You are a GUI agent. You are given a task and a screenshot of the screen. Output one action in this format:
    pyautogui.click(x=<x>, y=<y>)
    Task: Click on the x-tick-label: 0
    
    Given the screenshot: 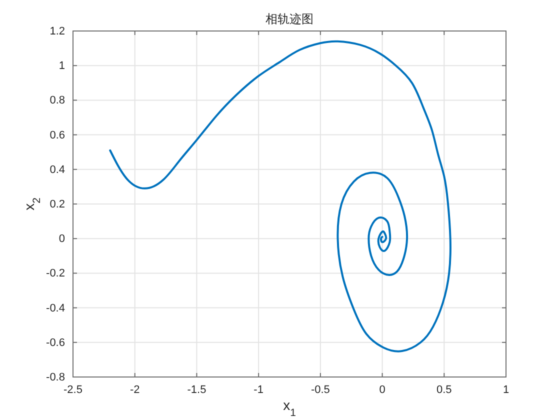 What is the action you would take?
    pyautogui.click(x=382, y=390)
    